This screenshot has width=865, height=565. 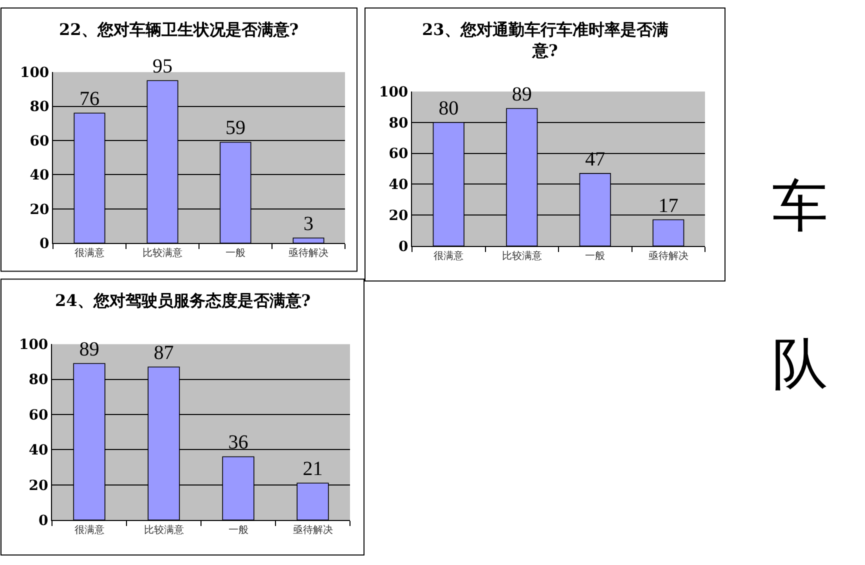 What do you see at coordinates (238, 443) in the screenshot?
I see `data-label: 36` at bounding box center [238, 443].